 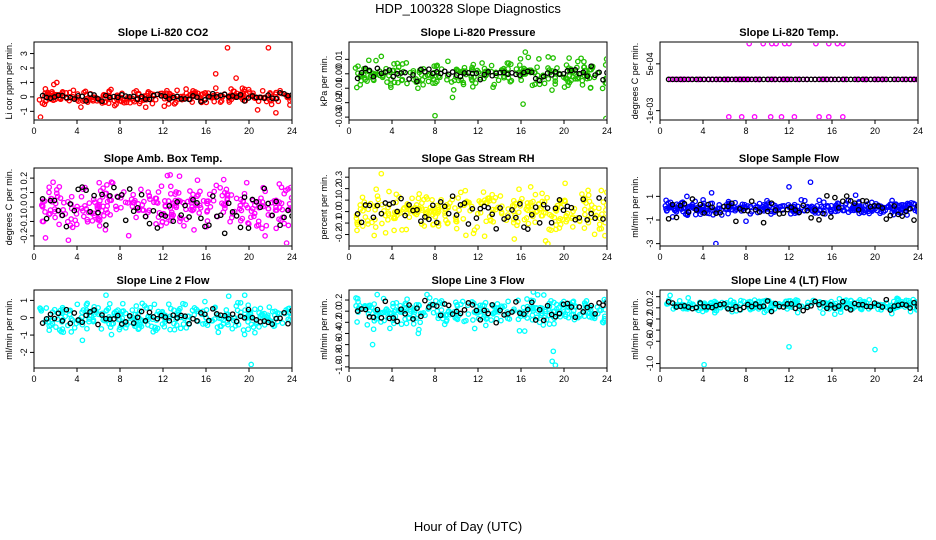 What do you see at coordinates (391, 379) in the screenshot?
I see `x-tick-label: 4` at bounding box center [391, 379].